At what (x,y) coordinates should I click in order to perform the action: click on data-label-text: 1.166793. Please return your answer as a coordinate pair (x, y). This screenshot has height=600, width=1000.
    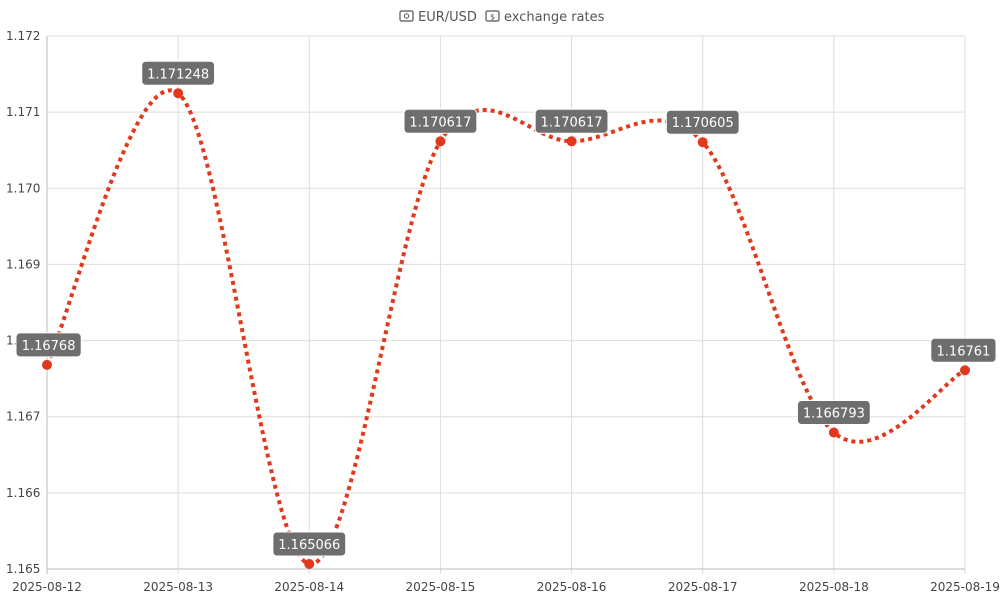
    Looking at the image, I should click on (834, 413).